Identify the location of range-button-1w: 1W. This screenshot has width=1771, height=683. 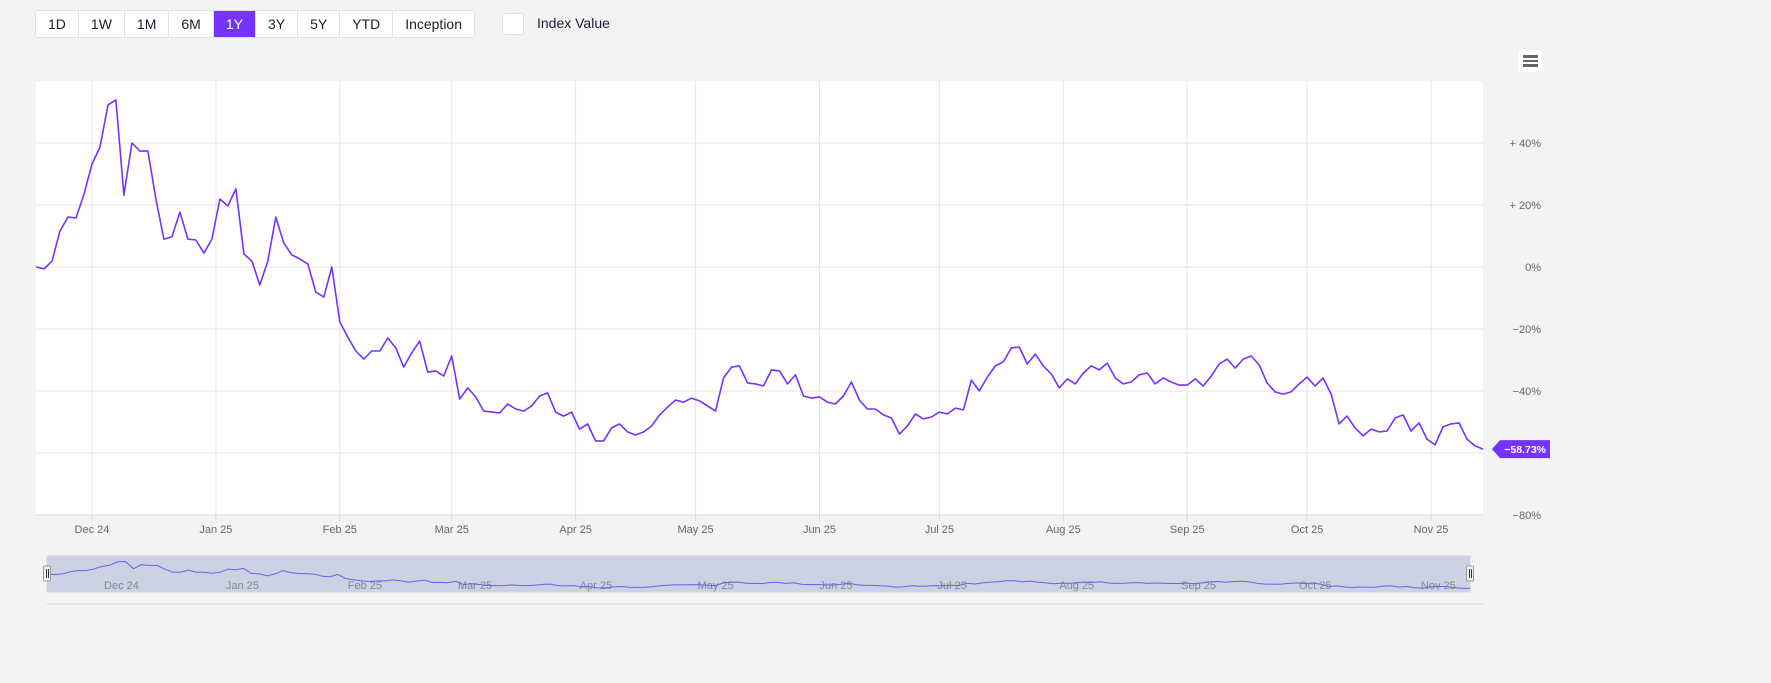
(102, 24).